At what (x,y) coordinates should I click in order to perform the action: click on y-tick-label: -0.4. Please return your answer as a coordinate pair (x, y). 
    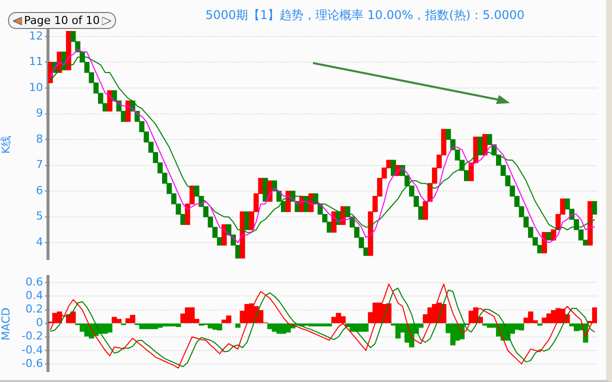
    Looking at the image, I should click on (32, 349).